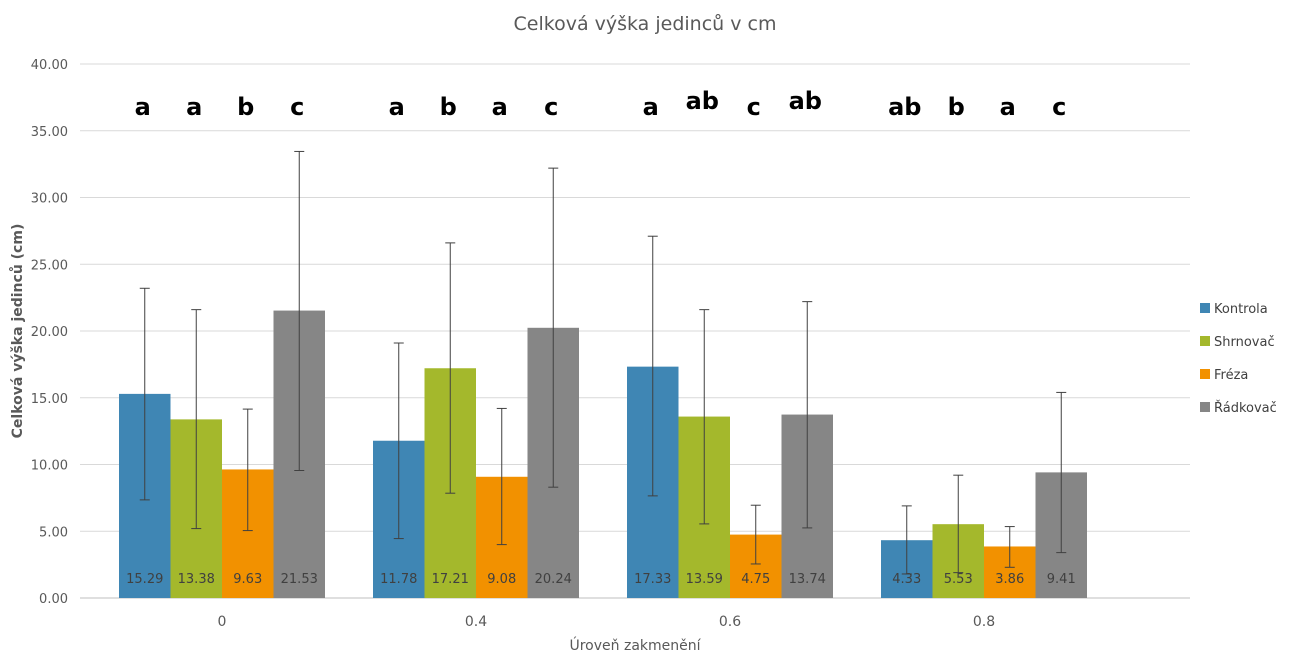  I want to click on legend: Kontrola Shrnovač Fréza Řádkovač, so click(1238, 359).